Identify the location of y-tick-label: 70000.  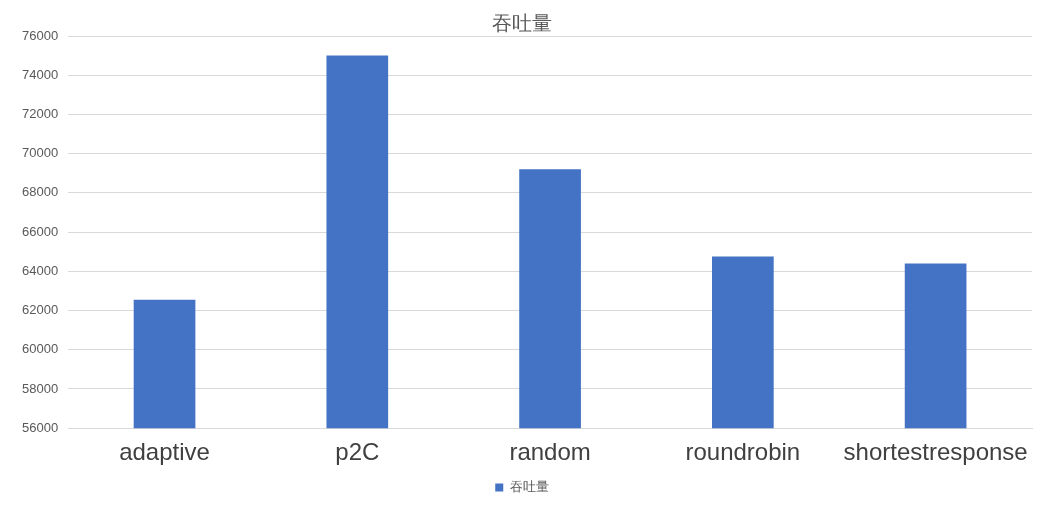
(40, 153).